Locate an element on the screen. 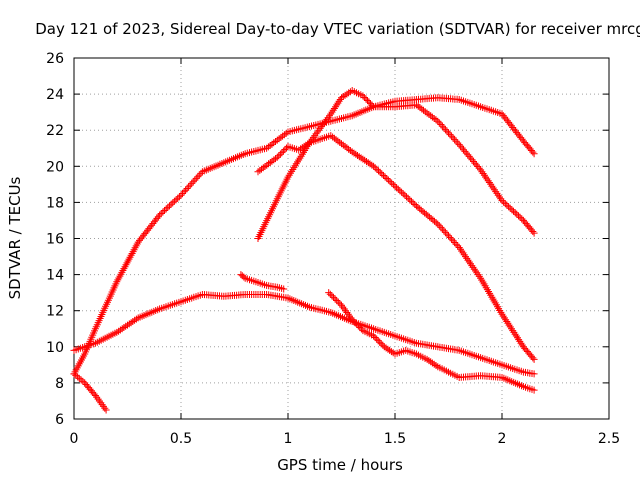 The width and height of the screenshot is (640, 480). y-tick-label: 16 is located at coordinates (55, 240).